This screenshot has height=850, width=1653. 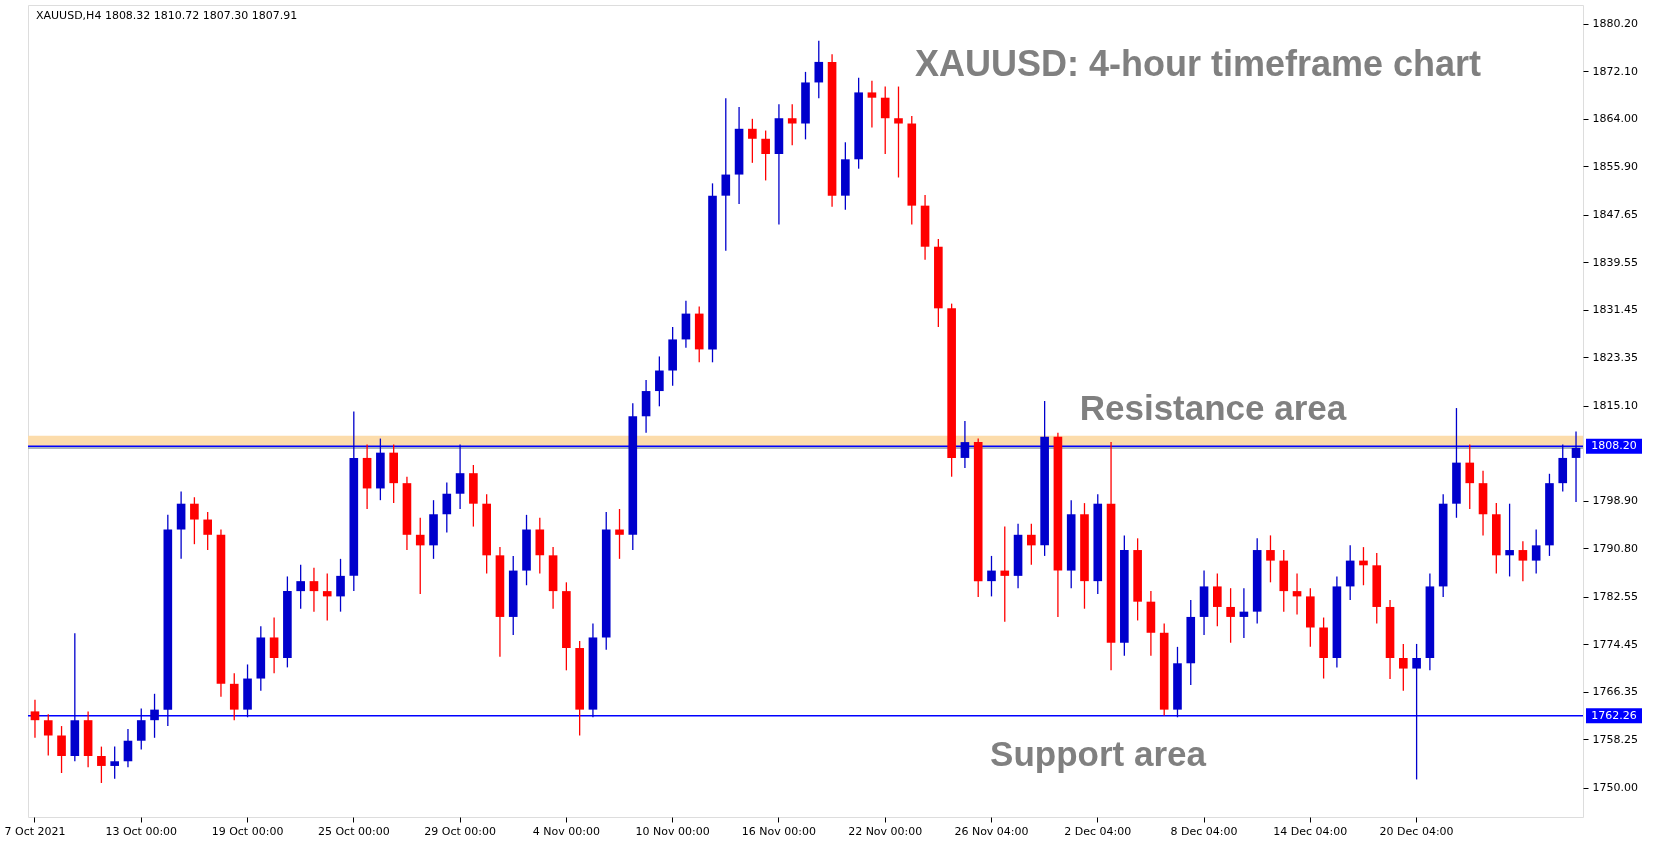 What do you see at coordinates (1310, 831) in the screenshot?
I see `x-tick-label: 14 Dec 04:00` at bounding box center [1310, 831].